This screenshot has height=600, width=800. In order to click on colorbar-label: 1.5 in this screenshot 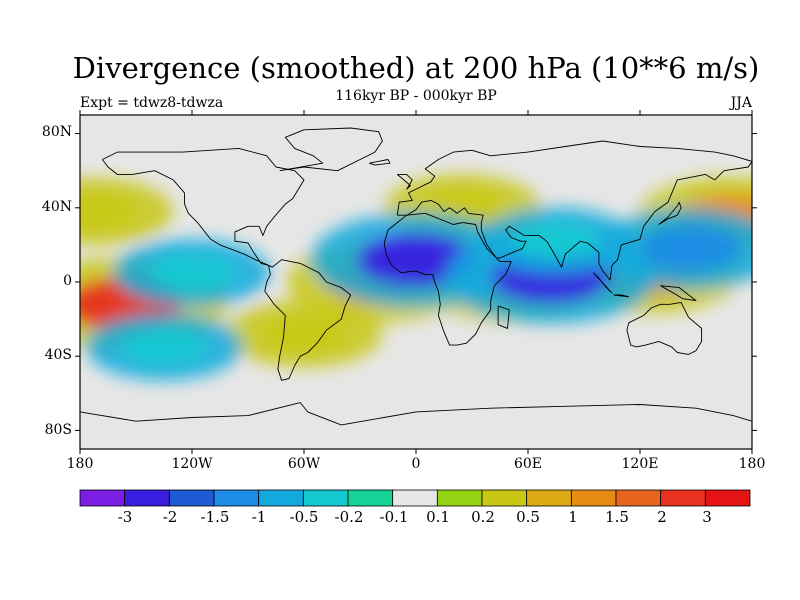, I will do `click(617, 517)`.